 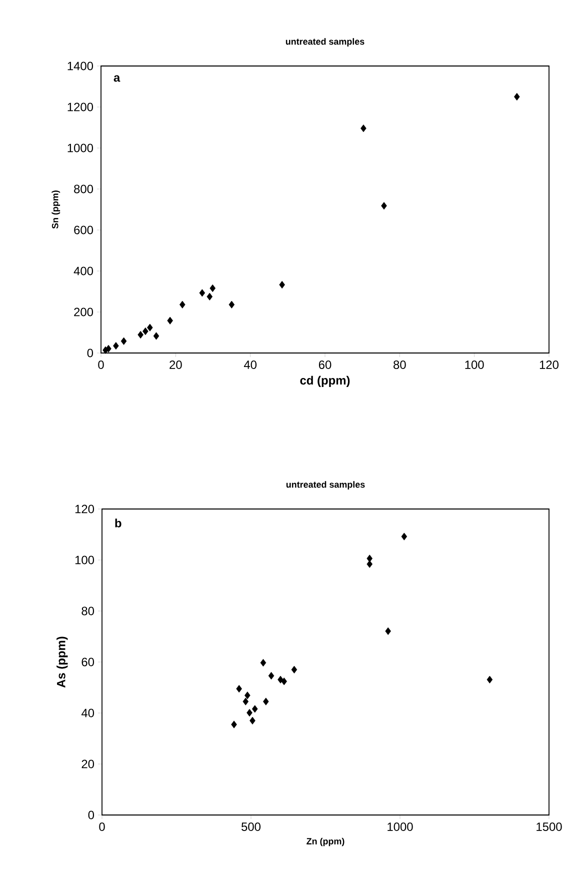 What do you see at coordinates (400, 364) in the screenshot?
I see `x-tick-label: 80` at bounding box center [400, 364].